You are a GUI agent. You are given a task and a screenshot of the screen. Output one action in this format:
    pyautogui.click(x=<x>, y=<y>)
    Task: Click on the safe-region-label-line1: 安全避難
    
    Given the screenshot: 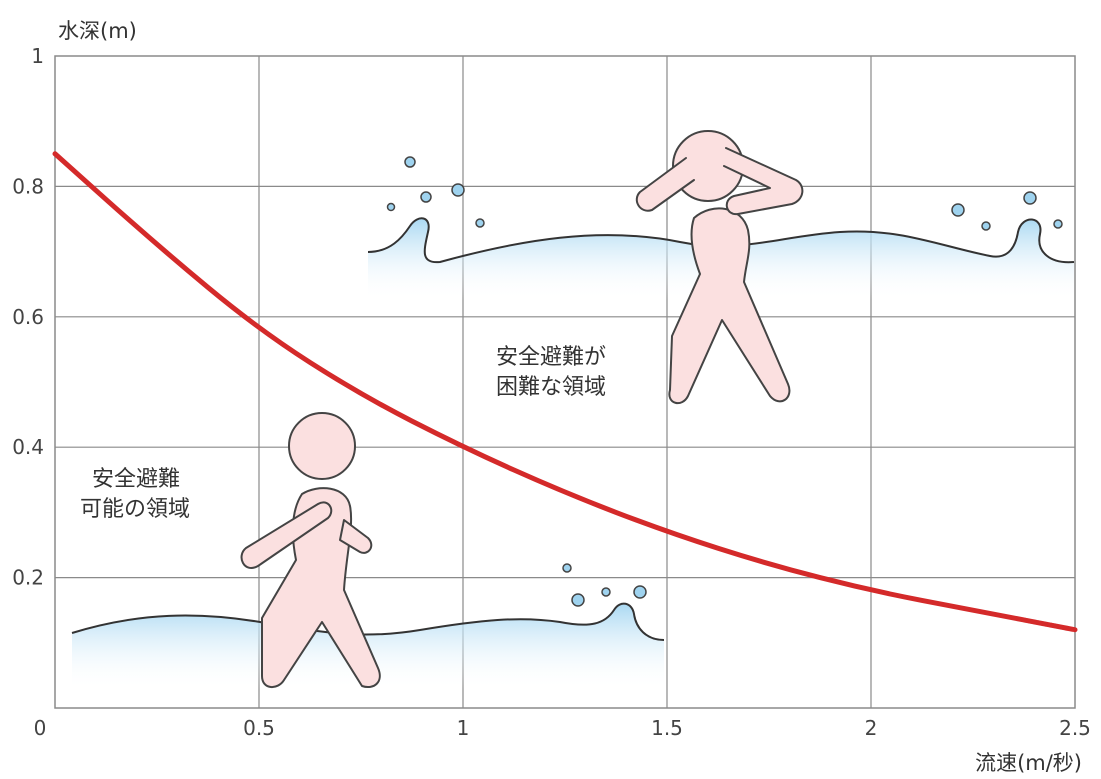 What is the action you would take?
    pyautogui.click(x=136, y=479)
    